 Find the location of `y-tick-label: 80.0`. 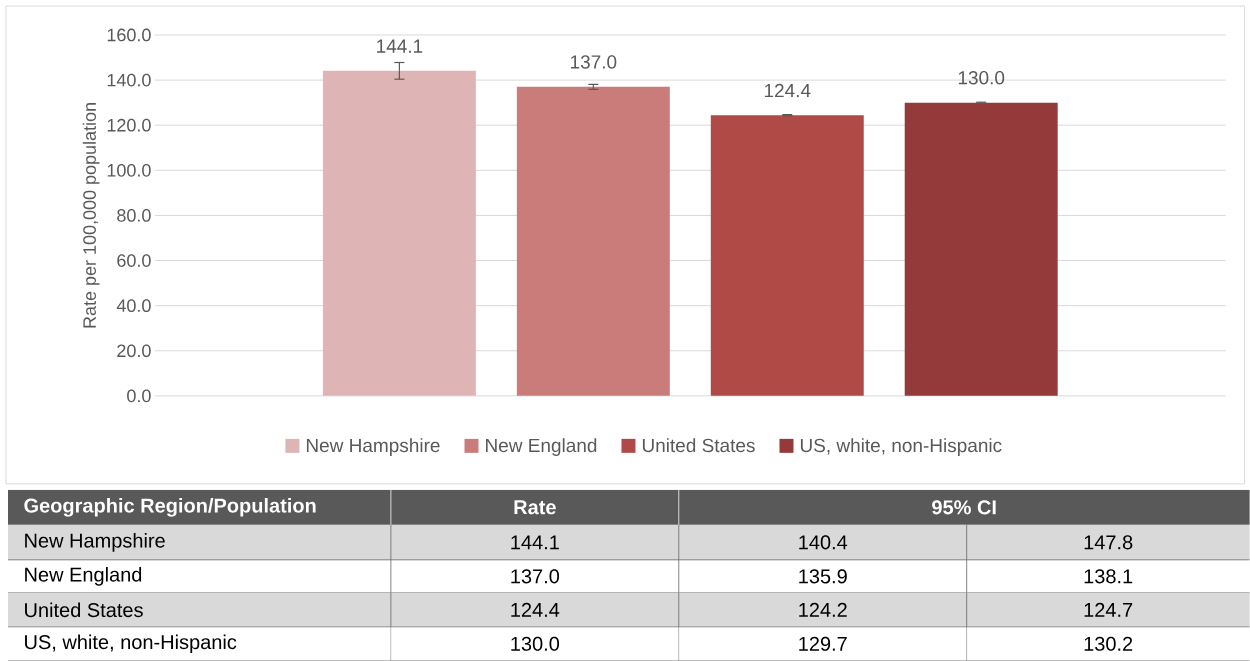

y-tick-label: 80.0 is located at coordinates (134, 215).